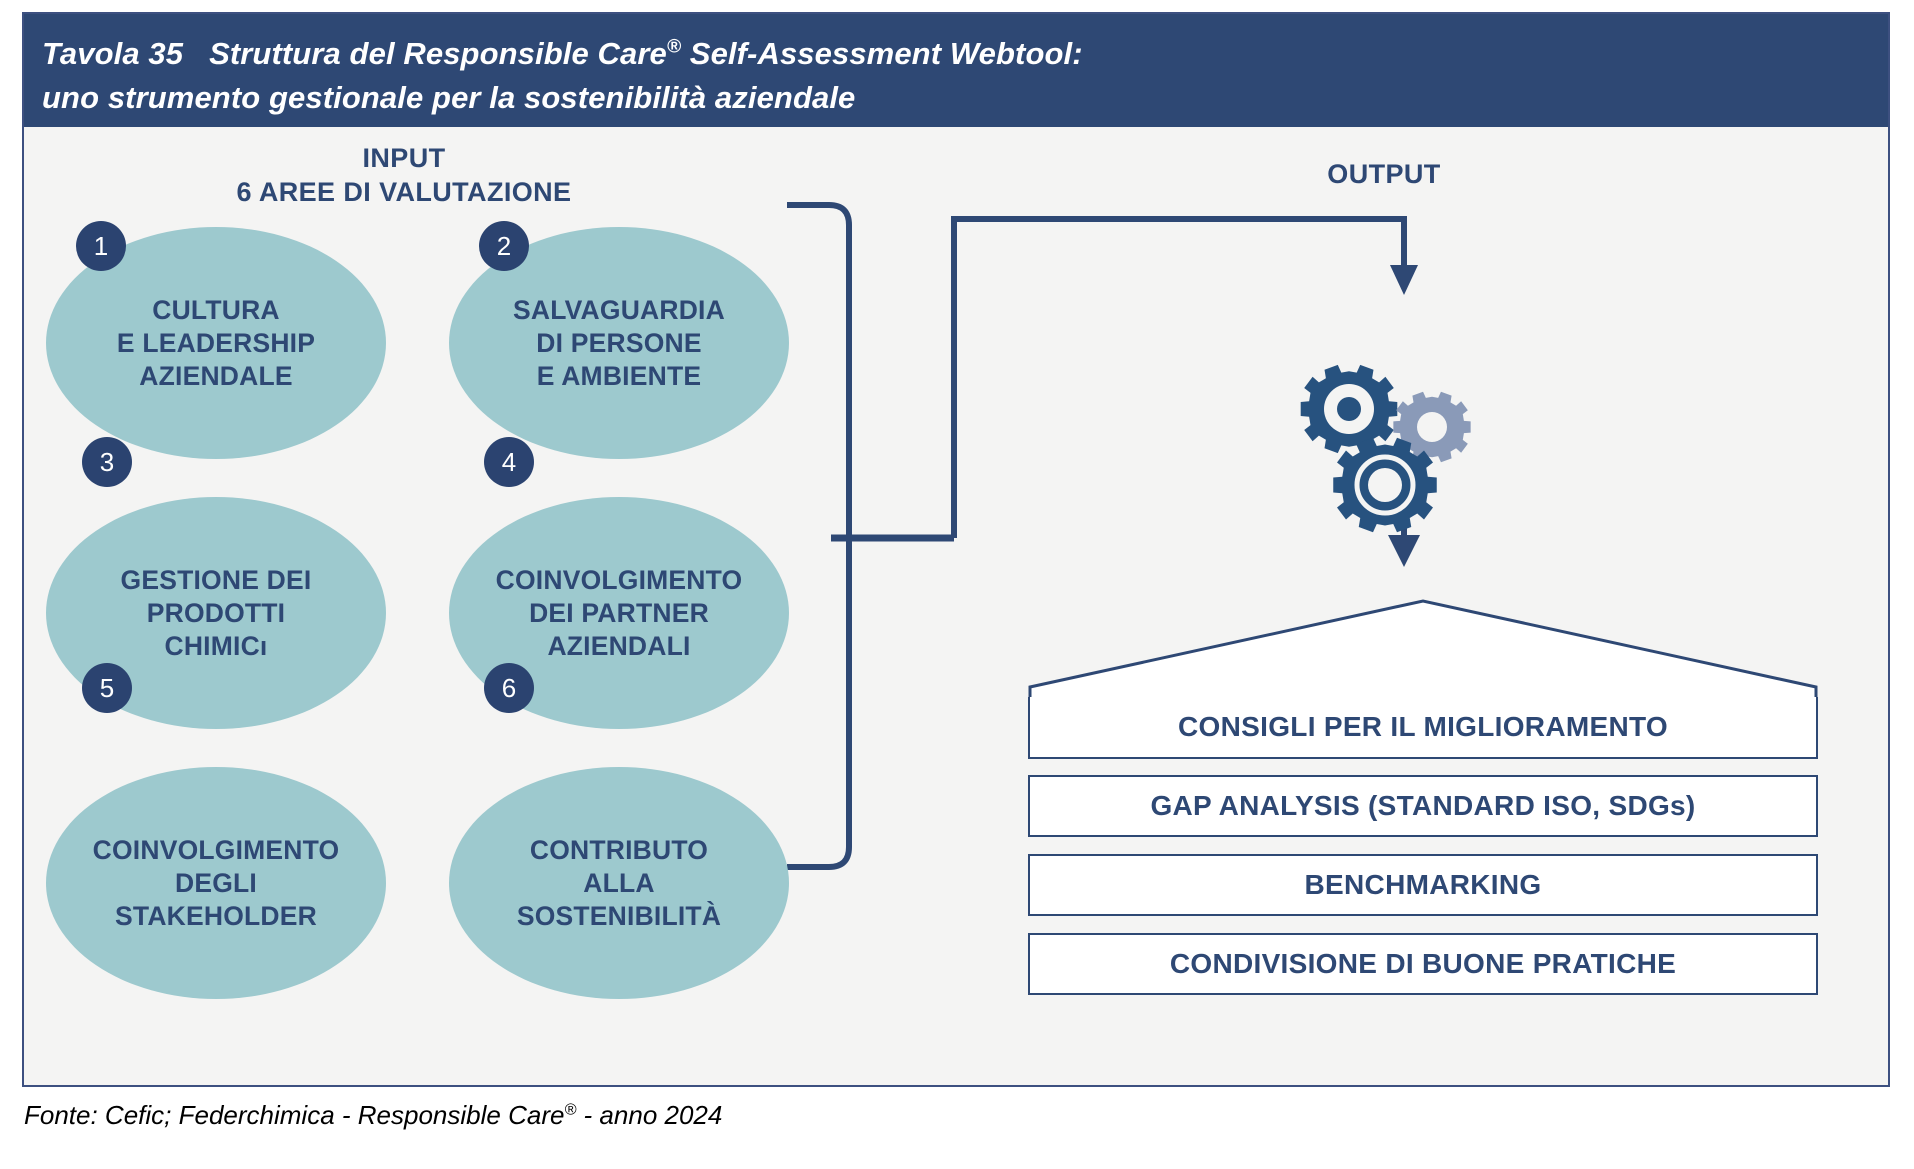 The width and height of the screenshot is (1914, 1169). I want to click on gear-bottom-icon, so click(1385, 485).